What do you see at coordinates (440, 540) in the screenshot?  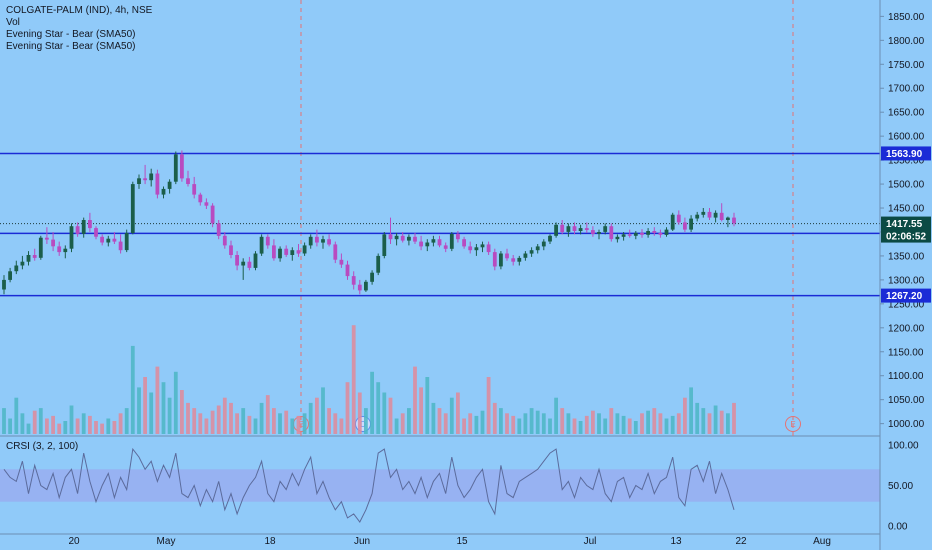 I see `time-axis: 20 May 18 Jun 15 Jul 13 22 Aug` at bounding box center [440, 540].